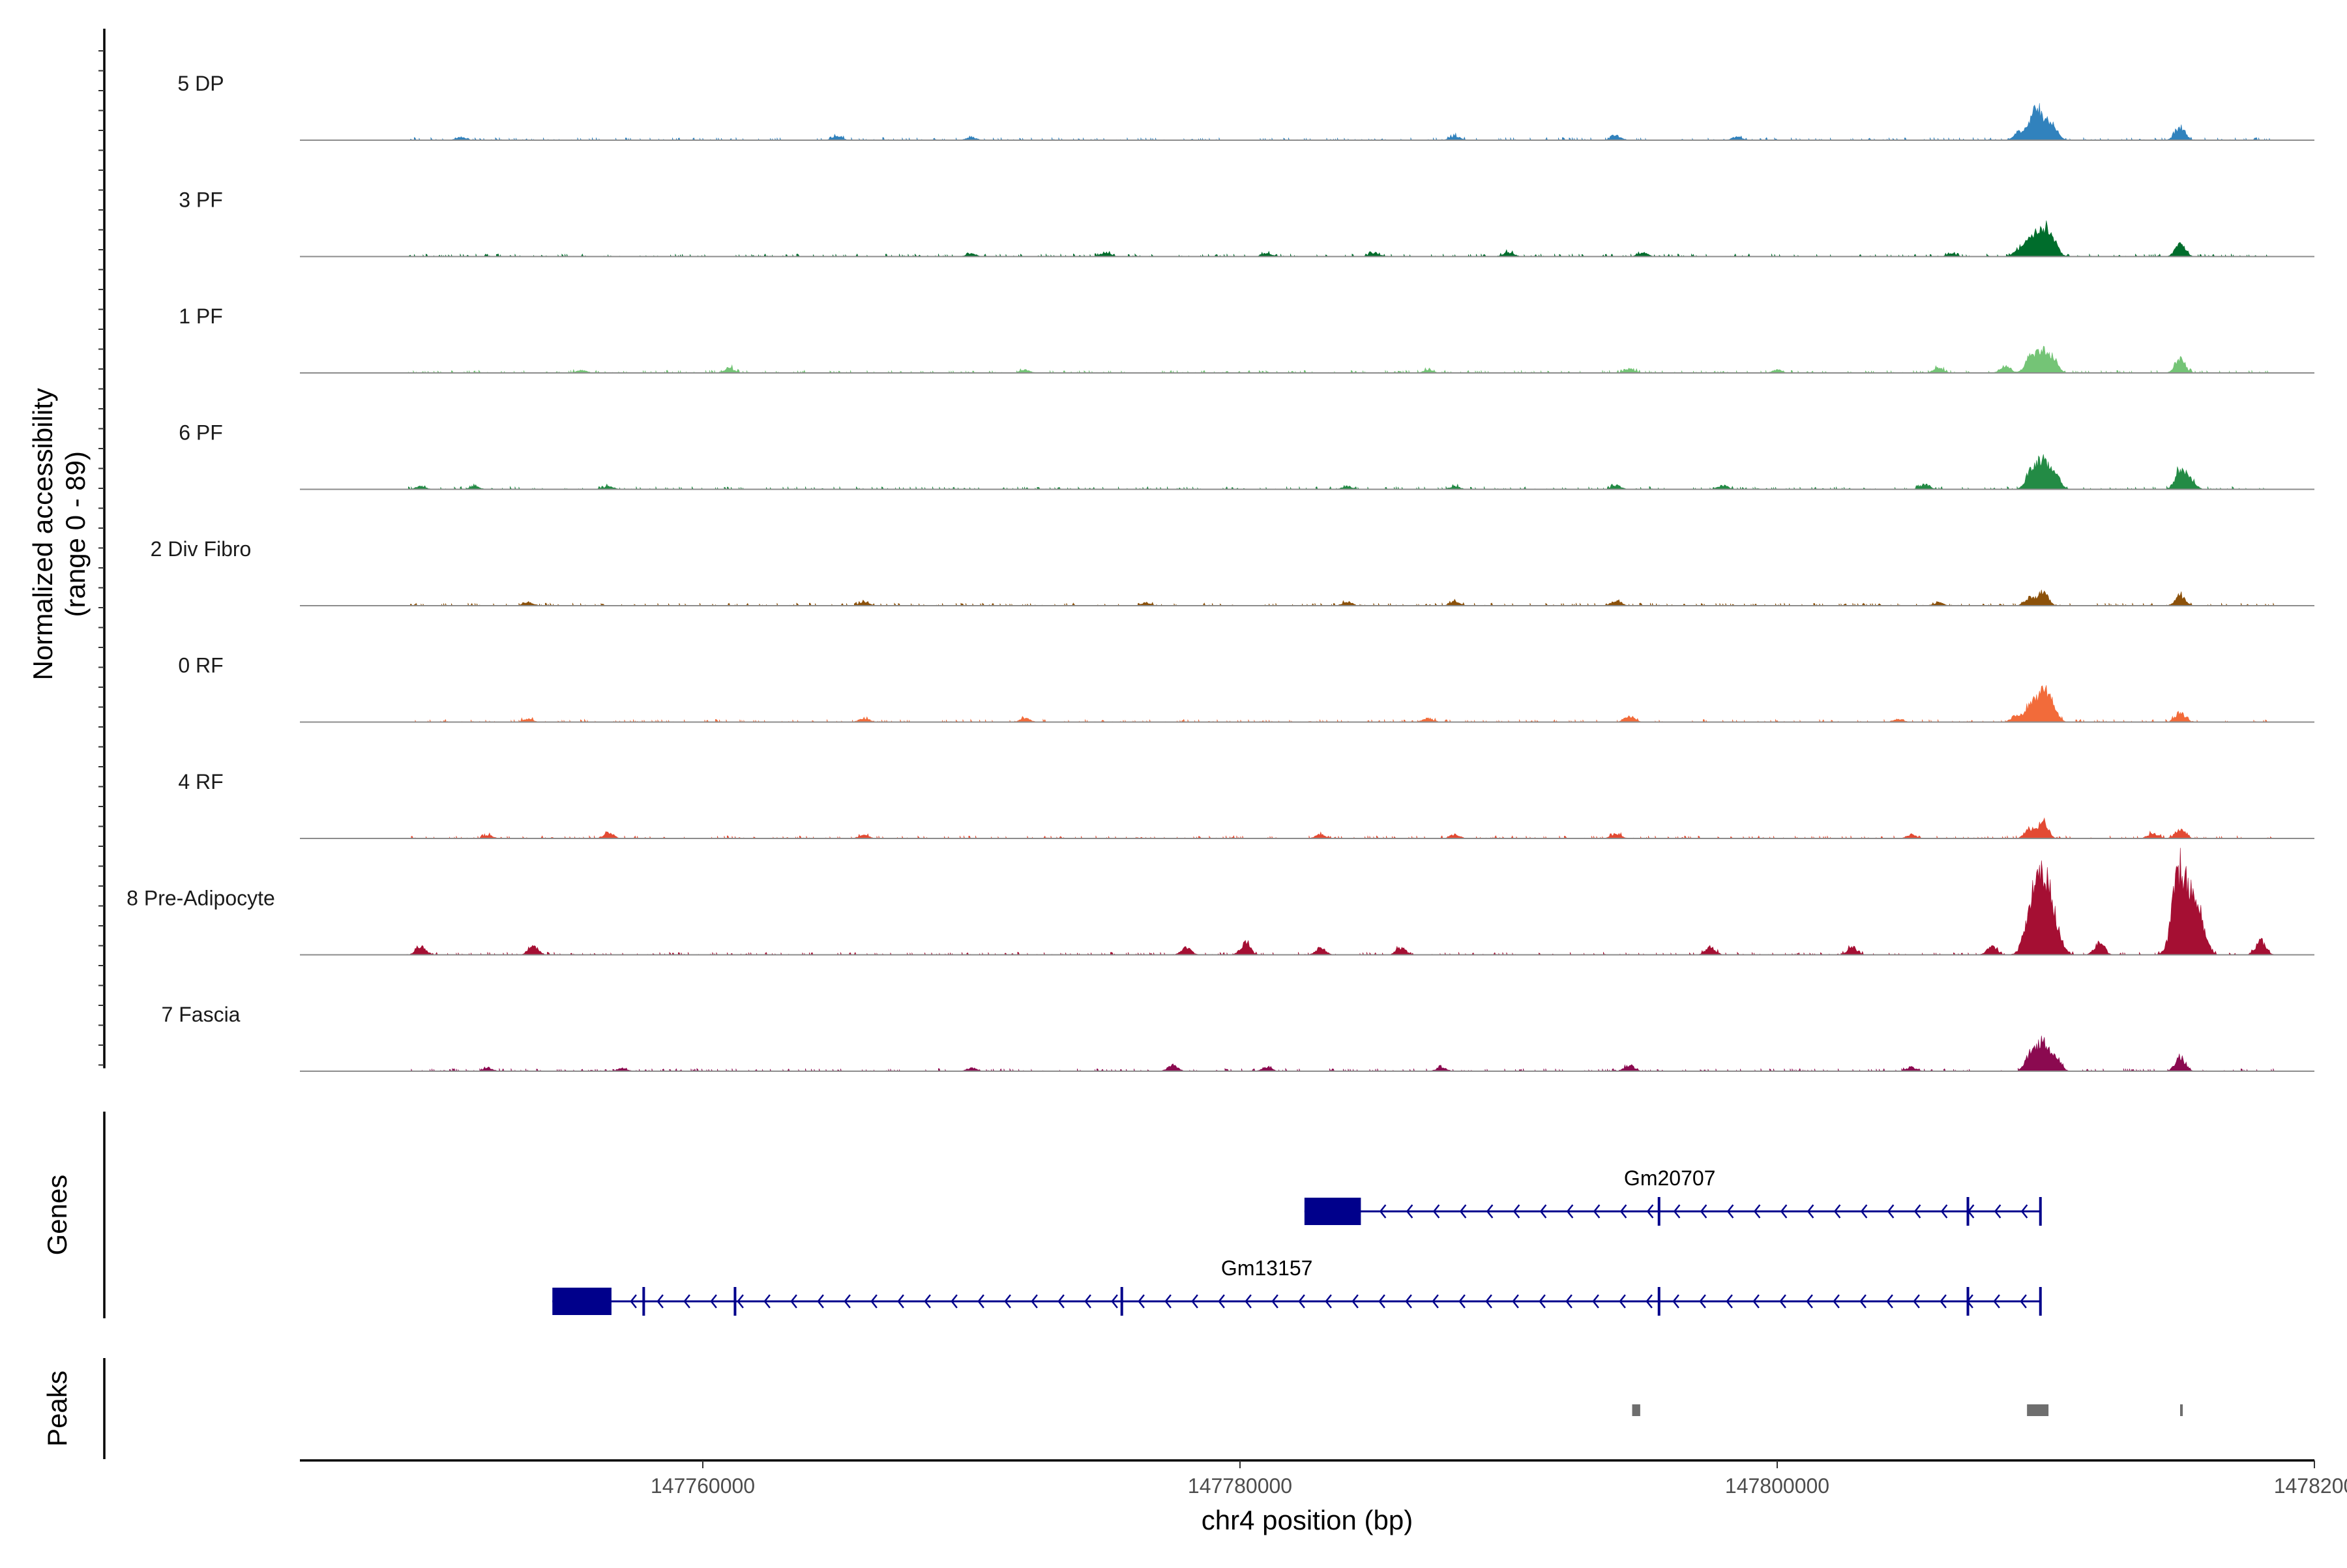 This screenshot has height=1568, width=2347. What do you see at coordinates (201, 433) in the screenshot?
I see `track-label: 6 PF` at bounding box center [201, 433].